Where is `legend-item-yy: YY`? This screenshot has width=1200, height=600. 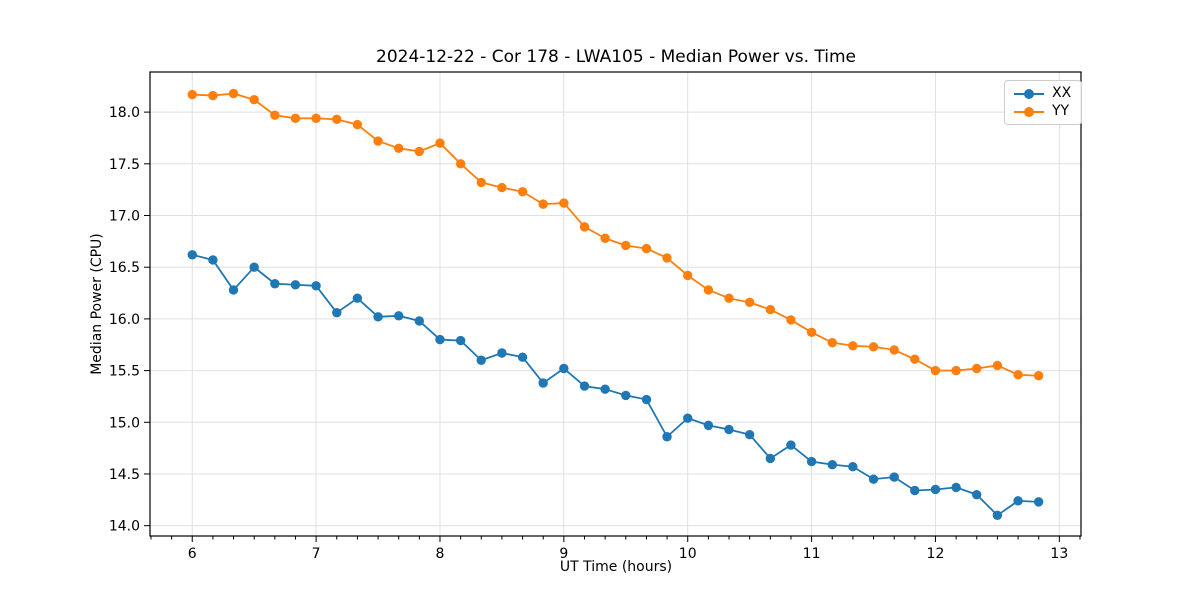 legend-item-yy: YY is located at coordinates (1042, 111).